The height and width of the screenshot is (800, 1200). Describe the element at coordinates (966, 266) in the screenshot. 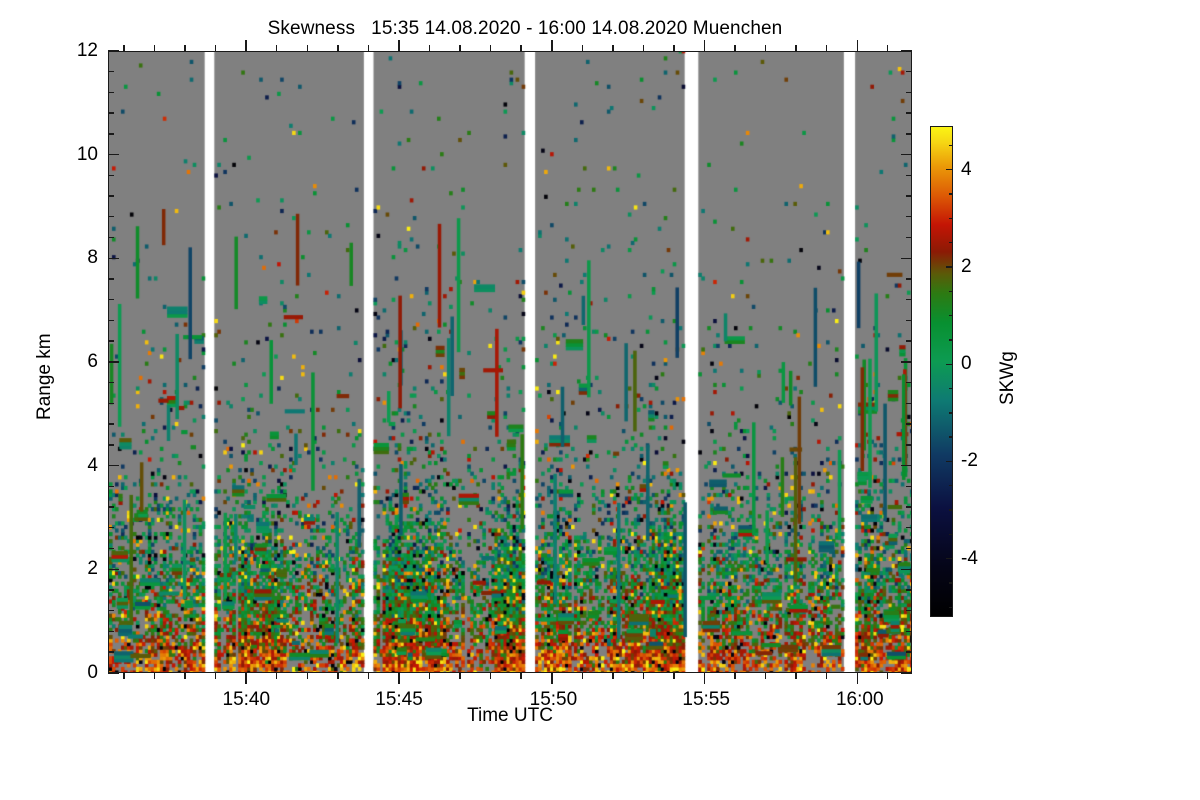

I see `colorbar-tick-label: 2` at that location.